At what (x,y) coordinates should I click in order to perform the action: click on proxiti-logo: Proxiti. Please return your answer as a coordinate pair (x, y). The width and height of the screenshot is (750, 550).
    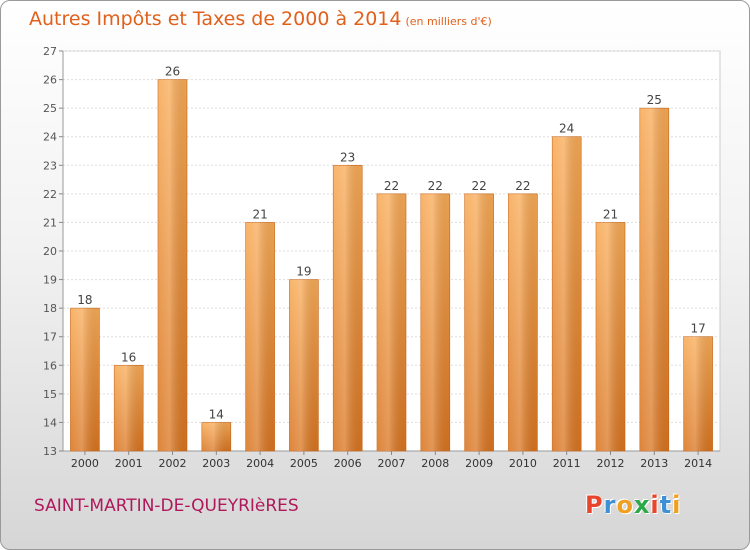
    Looking at the image, I should click on (633, 505).